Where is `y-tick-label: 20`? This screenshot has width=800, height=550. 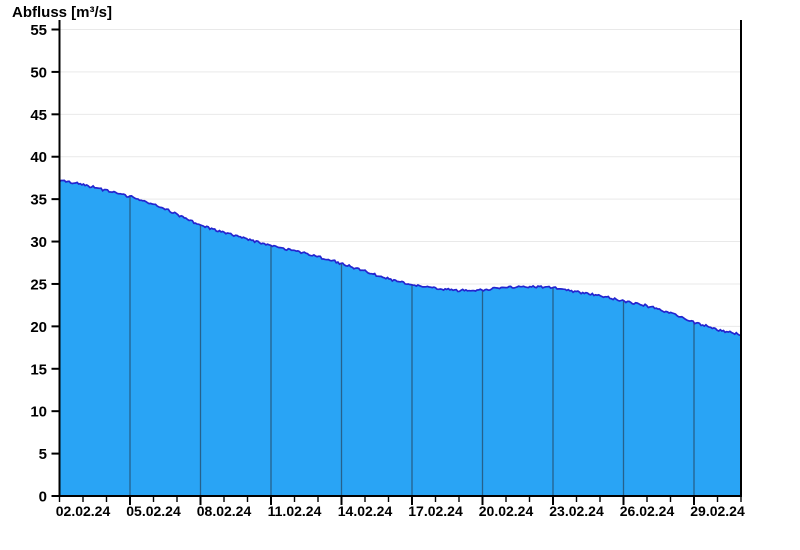
y-tick-label: 20 is located at coordinates (38, 327).